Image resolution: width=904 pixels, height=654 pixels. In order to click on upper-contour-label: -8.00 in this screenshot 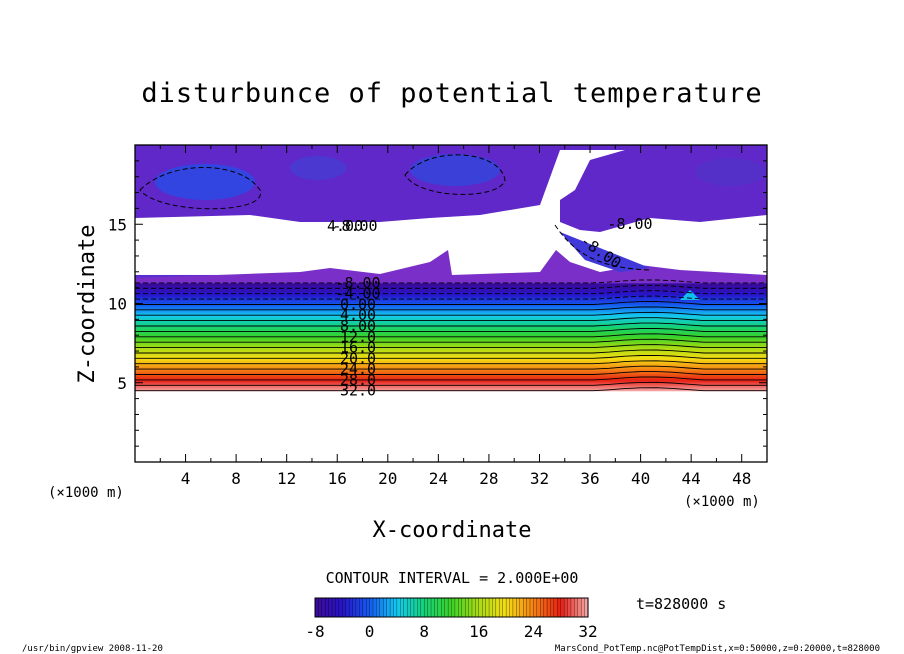, I will do `click(629, 224)`.